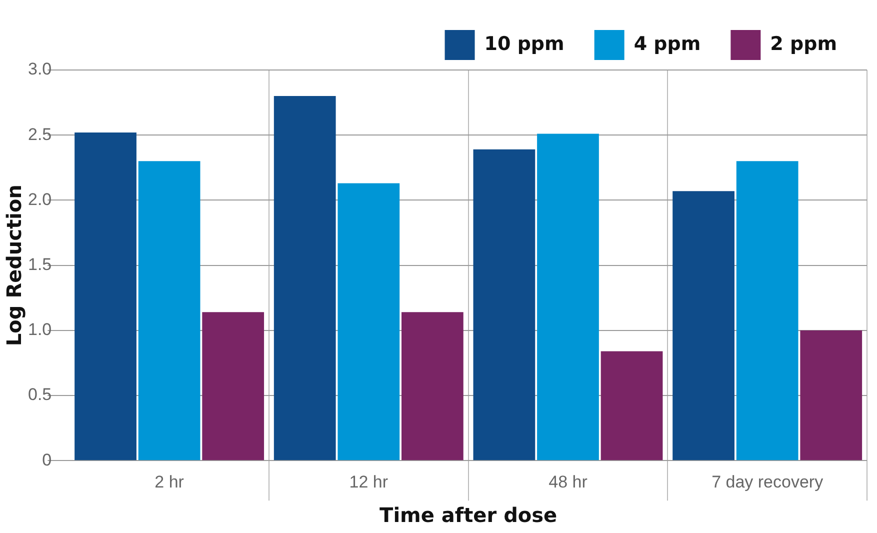 Image resolution: width=877 pixels, height=533 pixels. What do you see at coordinates (40, 199) in the screenshot?
I see `y-tick-label: 2.0` at bounding box center [40, 199].